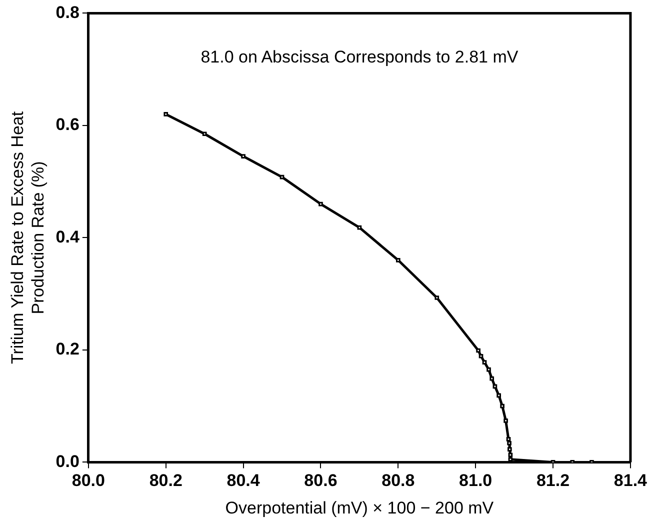  What do you see at coordinates (68, 461) in the screenshot?
I see `y-tick-label: 0.0` at bounding box center [68, 461].